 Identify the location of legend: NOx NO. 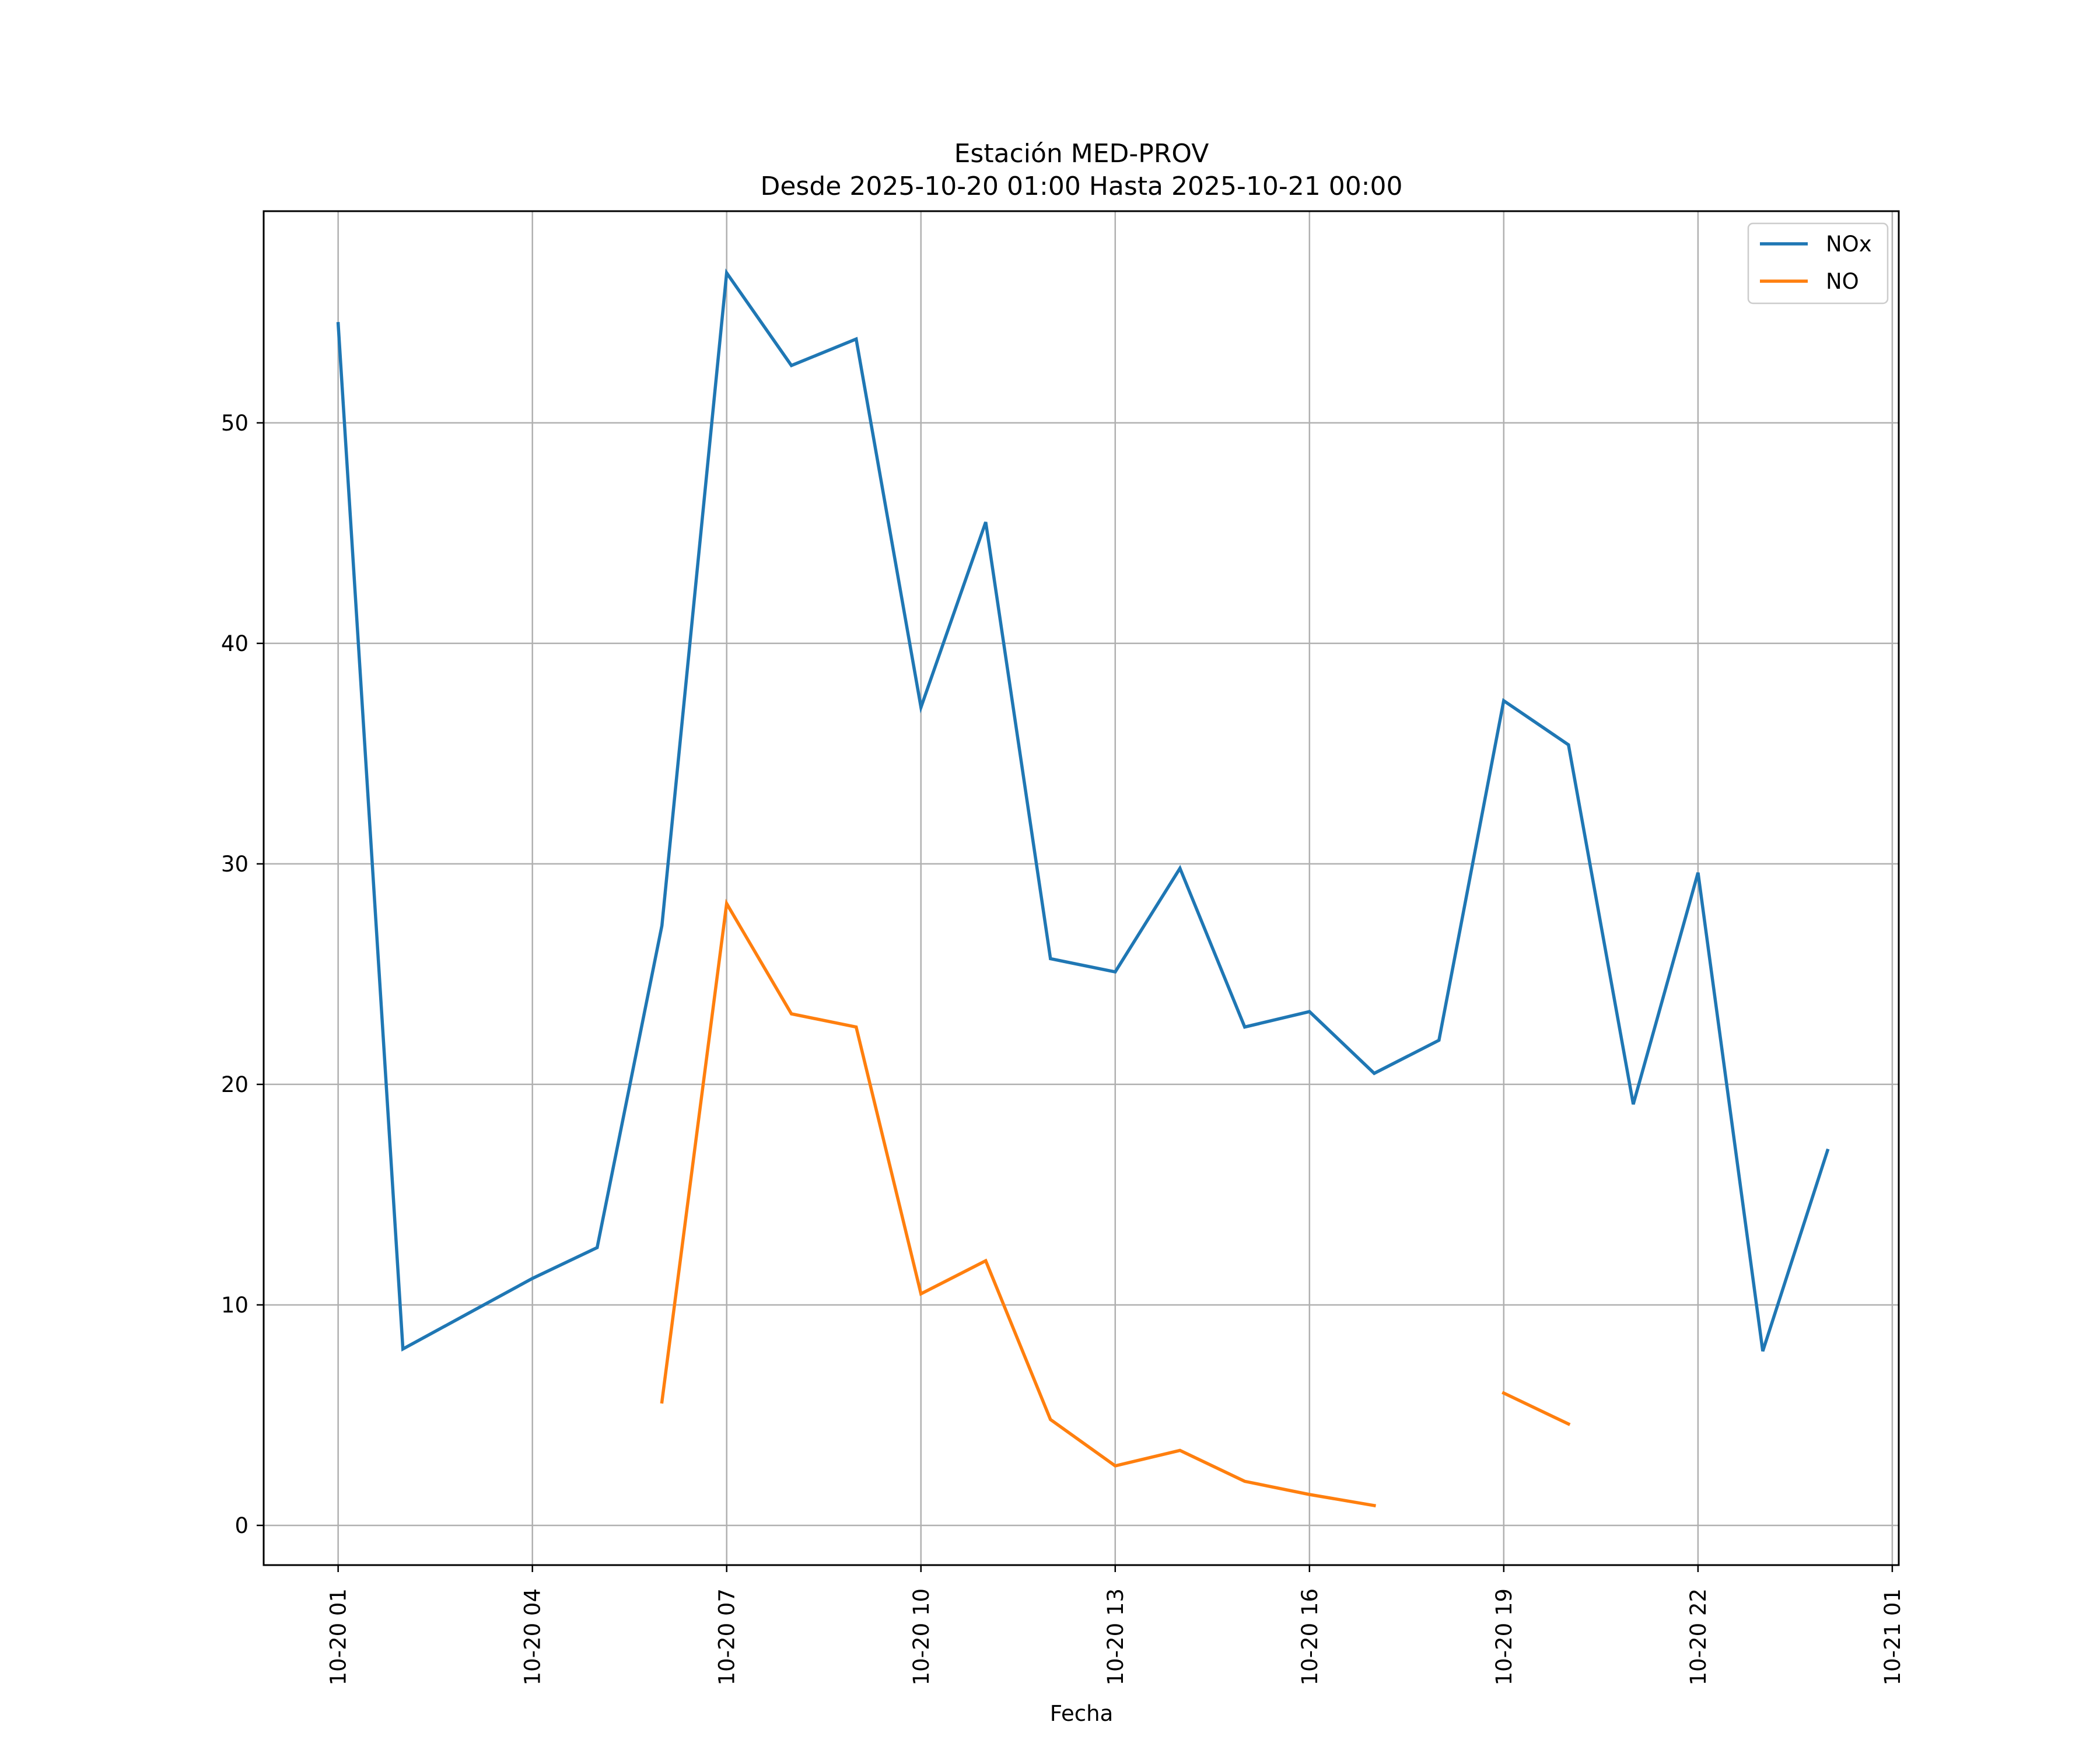
(1818, 263).